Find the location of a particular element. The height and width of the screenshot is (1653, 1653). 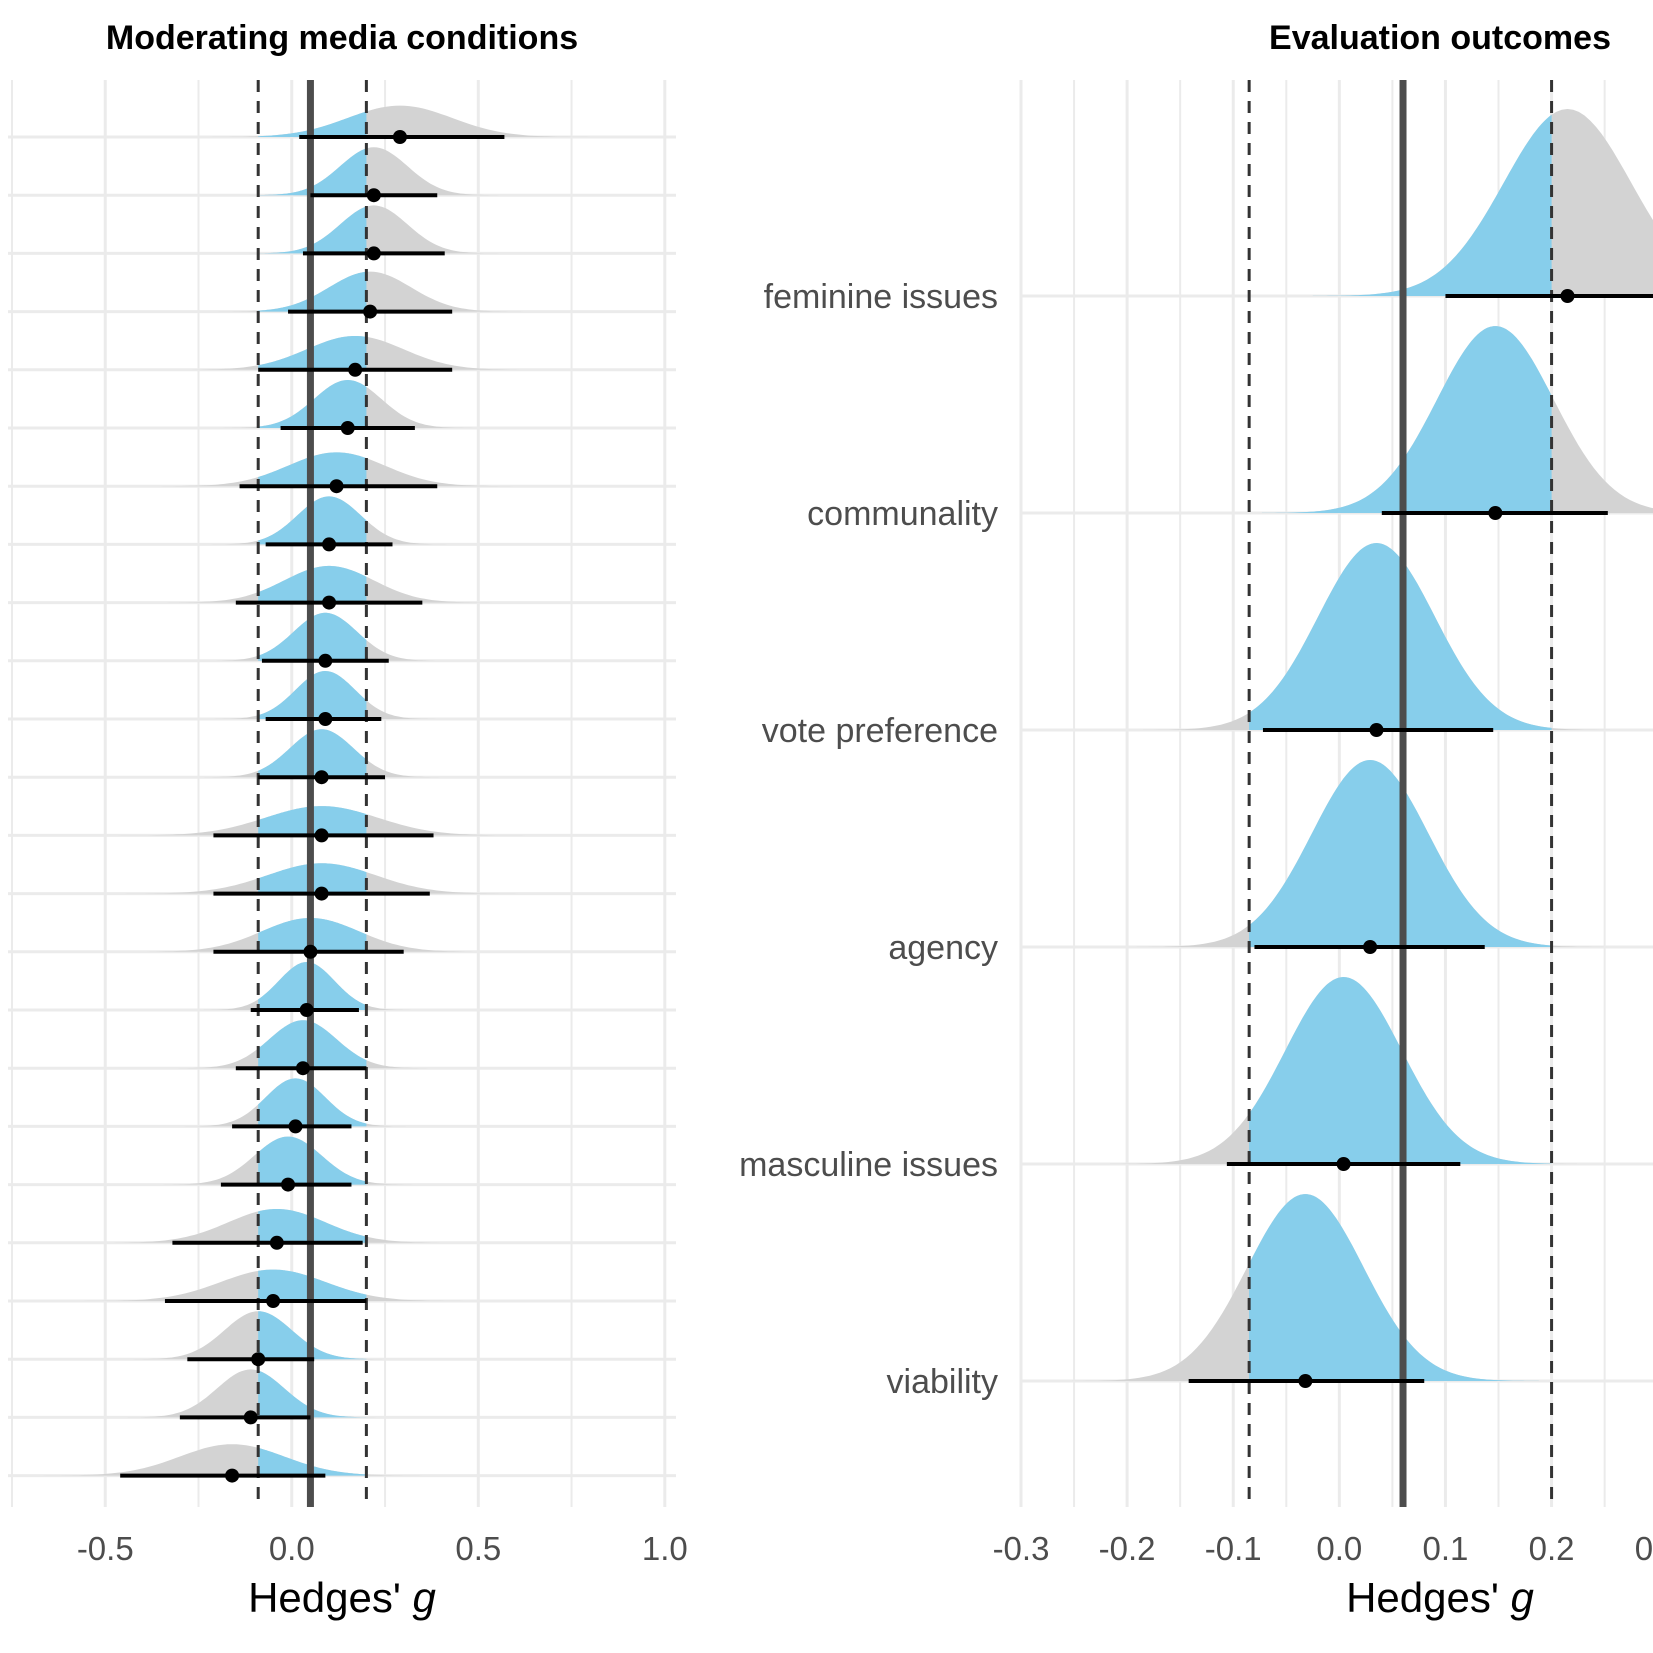

category-label: viability is located at coordinates (942, 1382).